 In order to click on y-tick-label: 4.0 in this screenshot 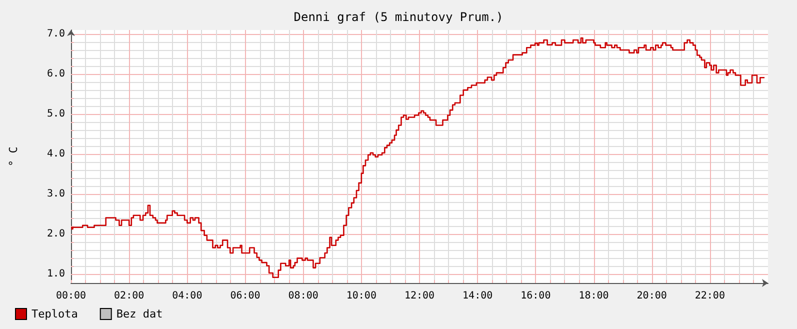, I will do `click(55, 154)`.